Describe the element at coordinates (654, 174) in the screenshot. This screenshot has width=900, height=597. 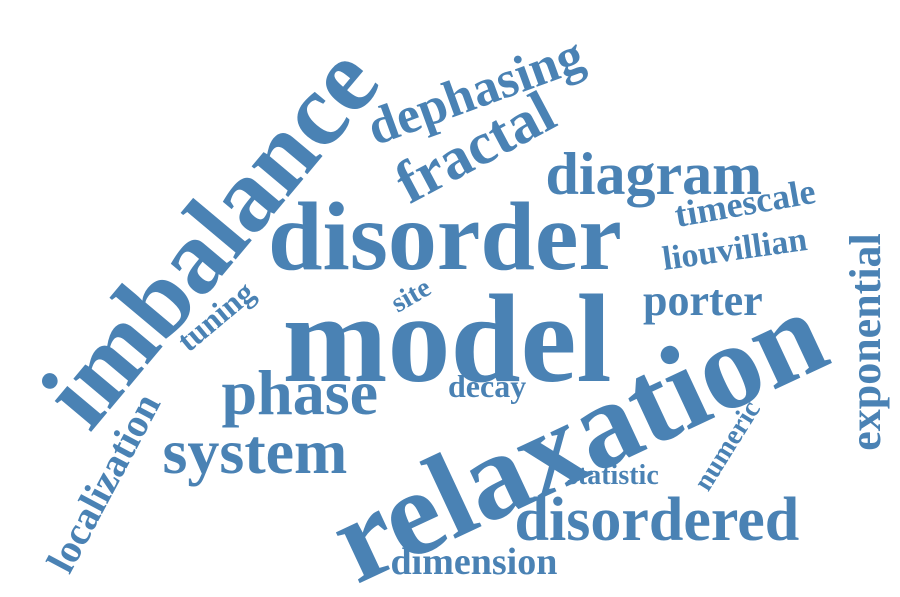
I see `word-diagram: diagram` at that location.